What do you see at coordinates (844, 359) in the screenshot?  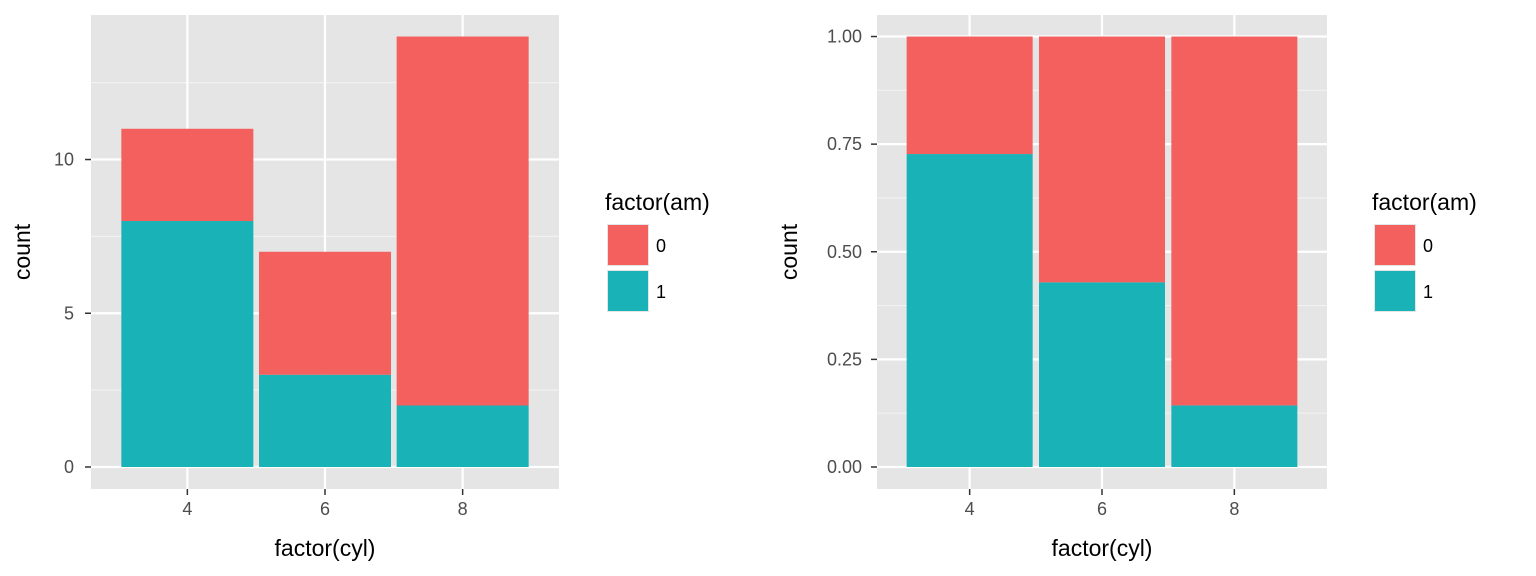 I see `y-tick-label: 0.25` at bounding box center [844, 359].